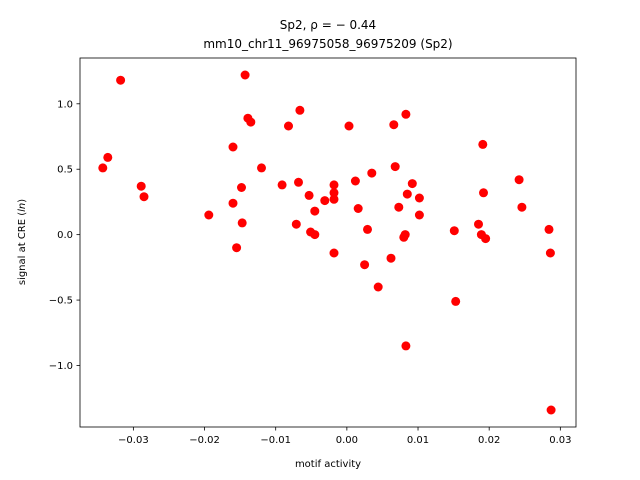 This screenshot has width=640, height=480. I want to click on y-tick-label-0: −1.0, so click(61, 366).